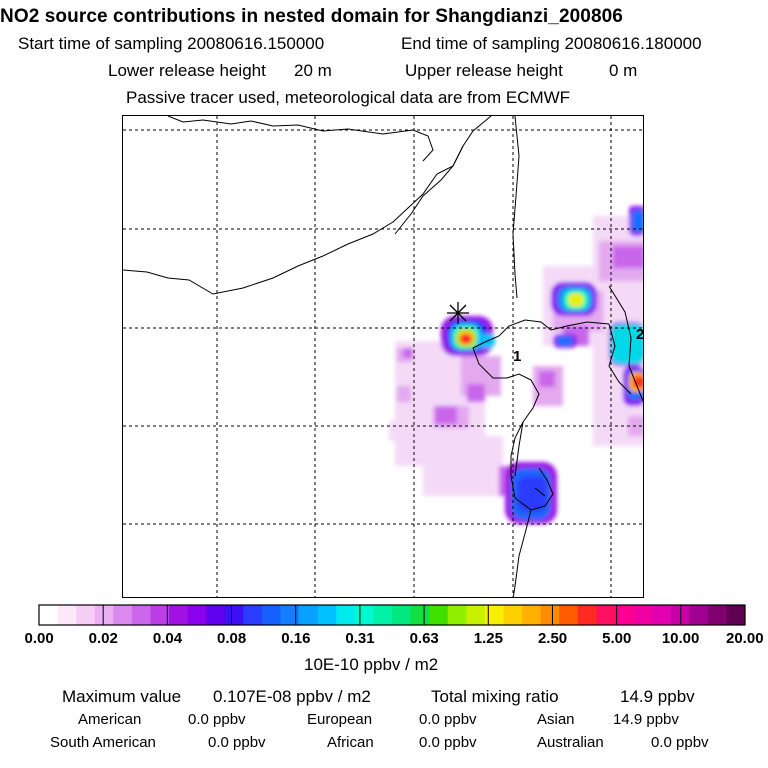 This screenshot has width=768, height=768. What do you see at coordinates (745, 638) in the screenshot?
I see `colorbar-tick-label: 20.00` at bounding box center [745, 638].